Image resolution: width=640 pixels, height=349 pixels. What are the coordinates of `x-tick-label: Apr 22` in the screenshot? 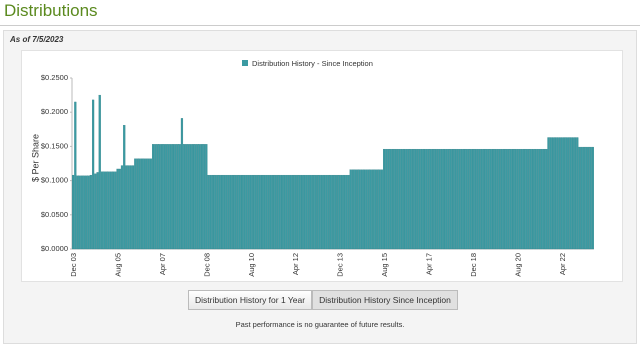 It's located at (562, 264).